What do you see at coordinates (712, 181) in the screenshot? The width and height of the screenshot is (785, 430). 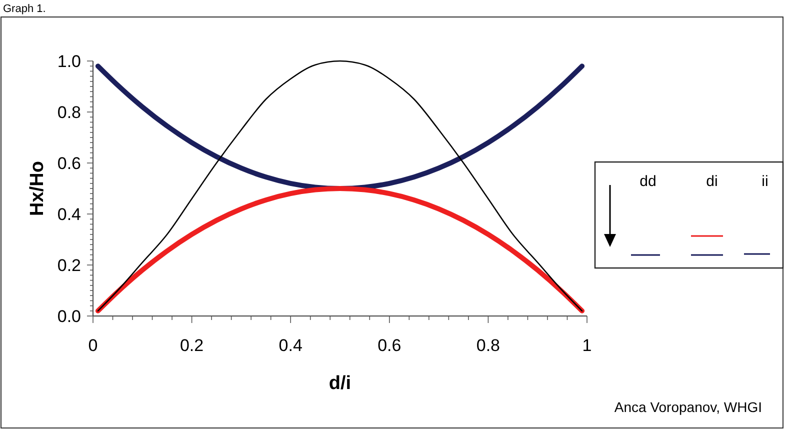 I see `text: di` at bounding box center [712, 181].